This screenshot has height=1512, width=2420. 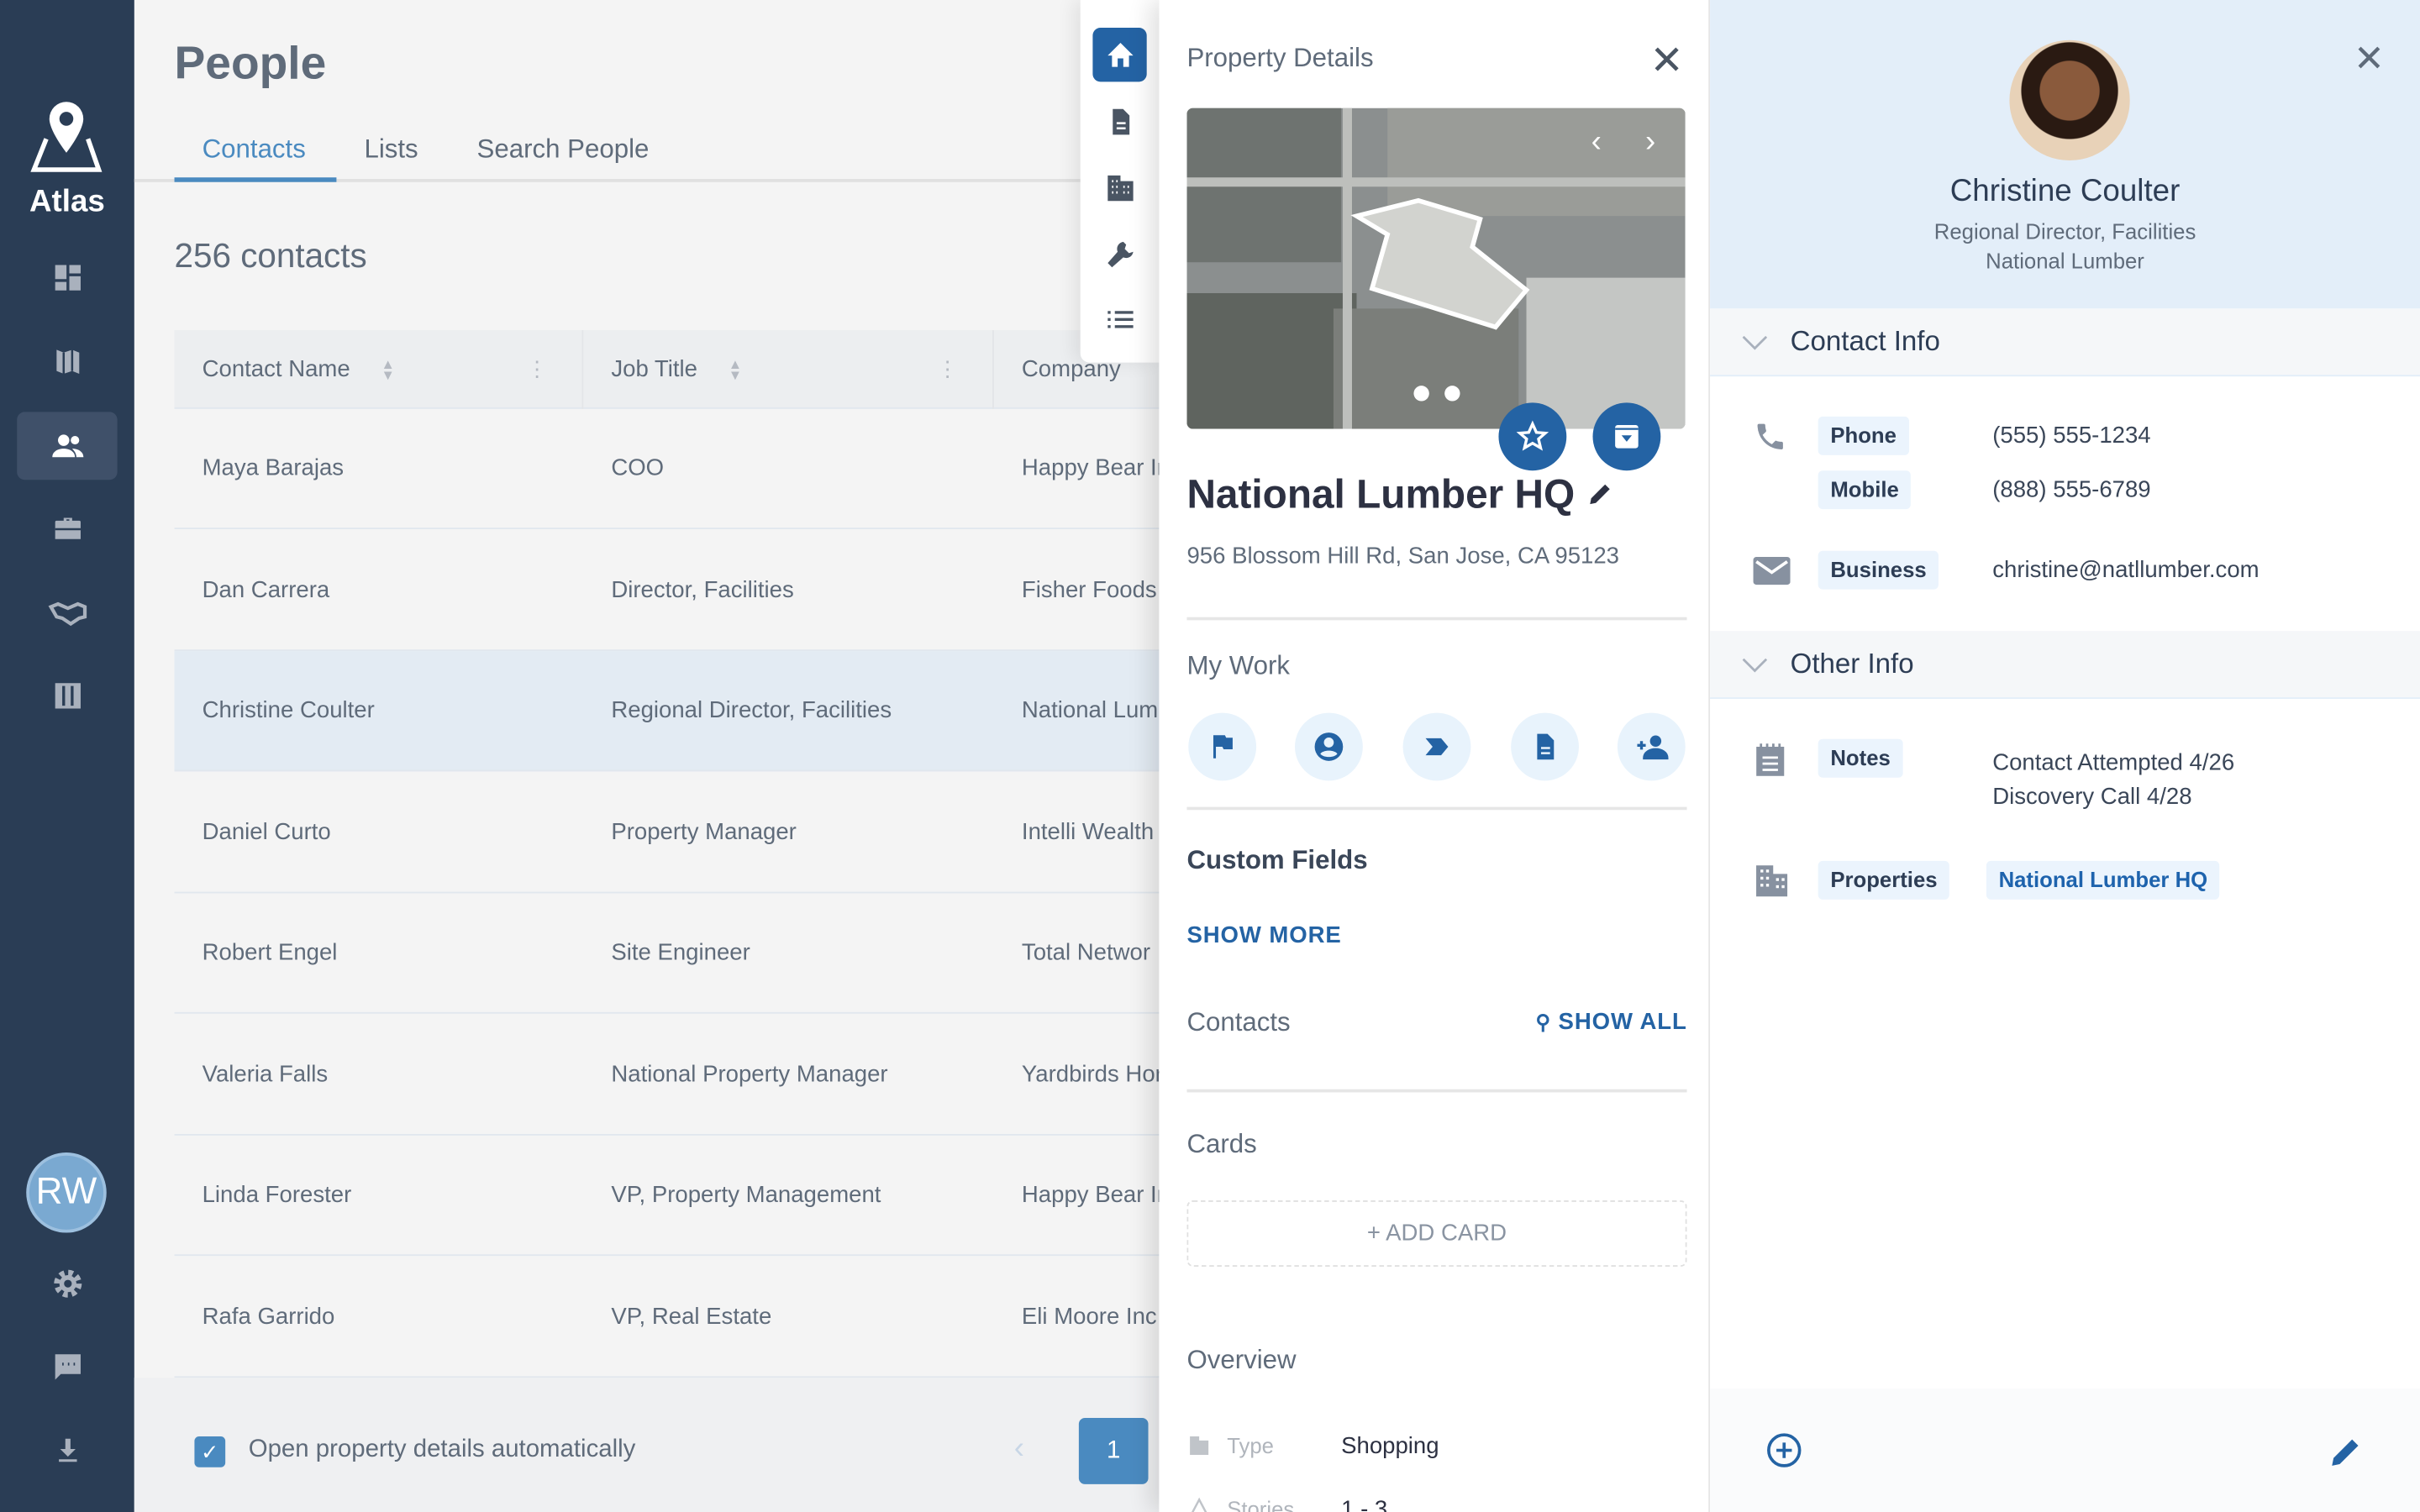 I want to click on my-work-heading: My Work, so click(x=1238, y=665).